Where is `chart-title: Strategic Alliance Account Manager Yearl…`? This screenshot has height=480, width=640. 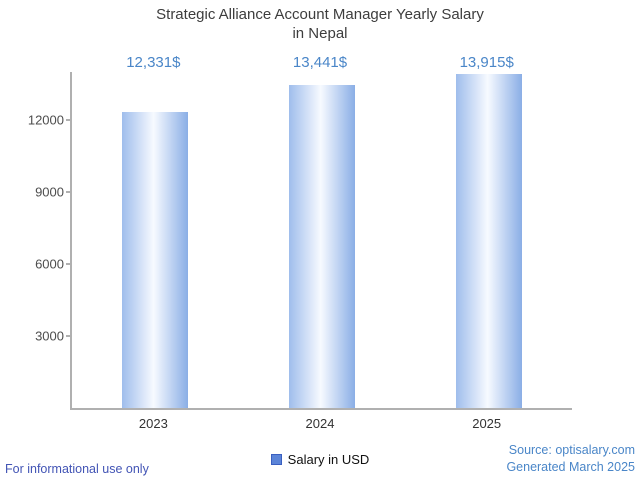
chart-title: Strategic Alliance Account Manager Yearl… is located at coordinates (320, 25).